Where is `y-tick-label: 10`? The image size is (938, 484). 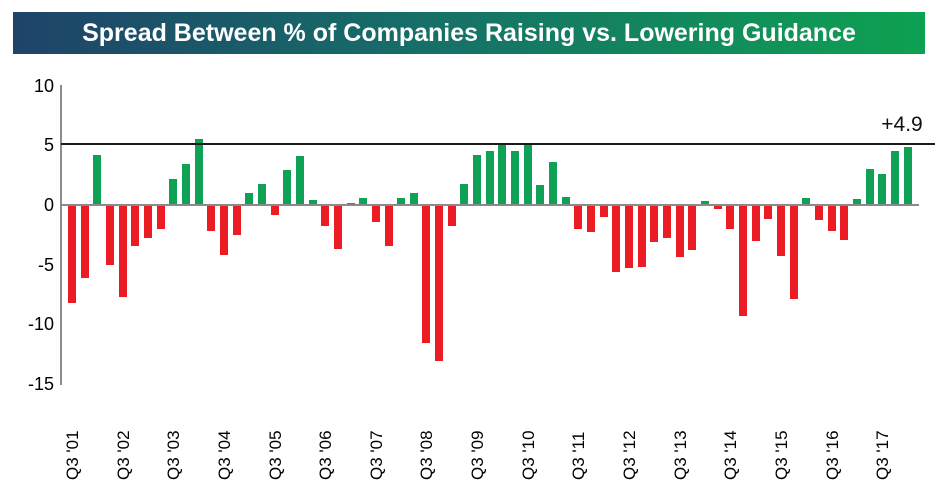
y-tick-label: 10 is located at coordinates (43, 85).